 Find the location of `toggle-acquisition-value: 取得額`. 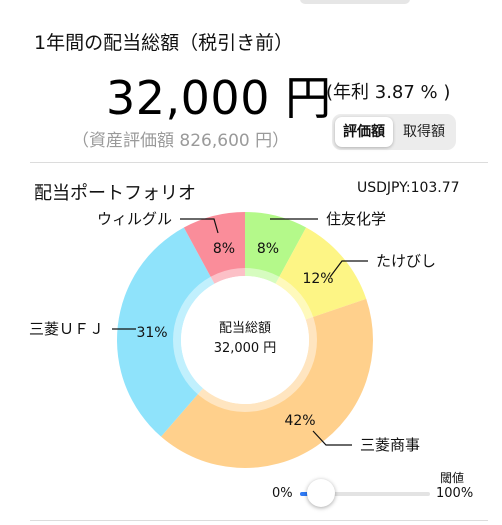

toggle-acquisition-value: 取得額 is located at coordinates (424, 132).